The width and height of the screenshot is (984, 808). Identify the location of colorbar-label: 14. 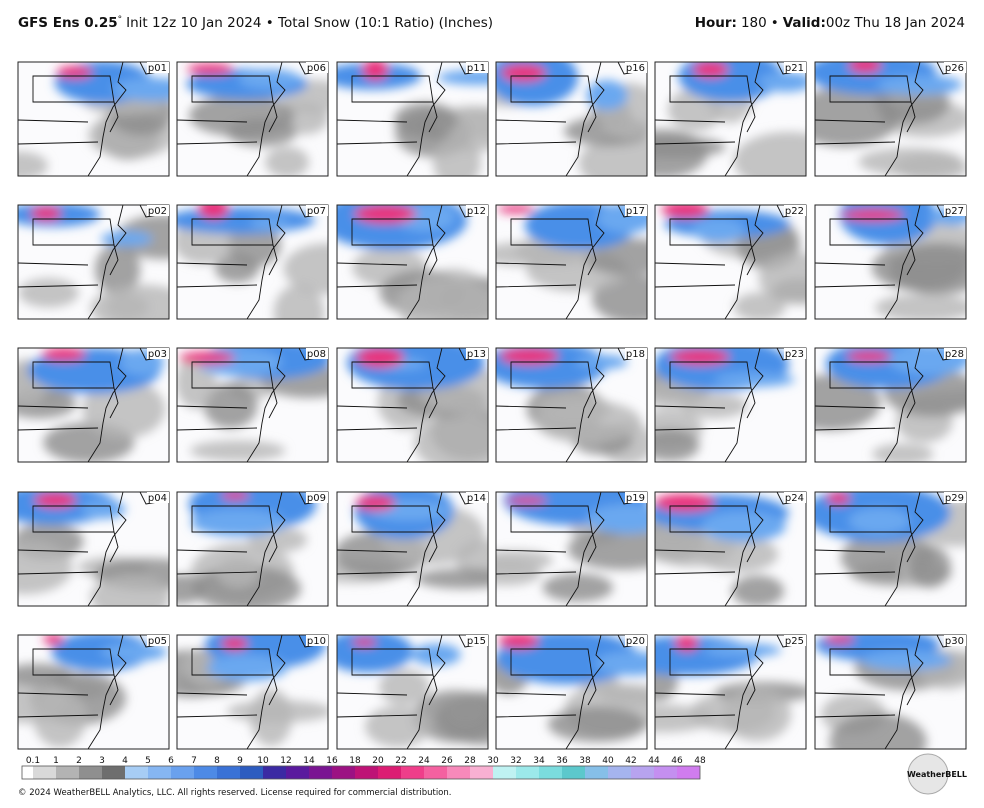
(309, 761).